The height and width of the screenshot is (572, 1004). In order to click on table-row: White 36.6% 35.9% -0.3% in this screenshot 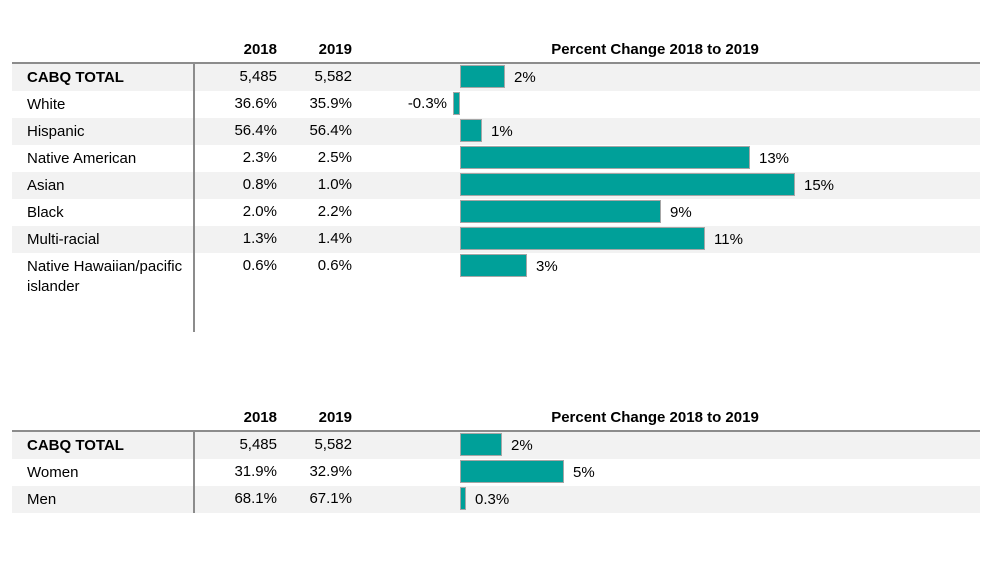, I will do `click(496, 104)`.